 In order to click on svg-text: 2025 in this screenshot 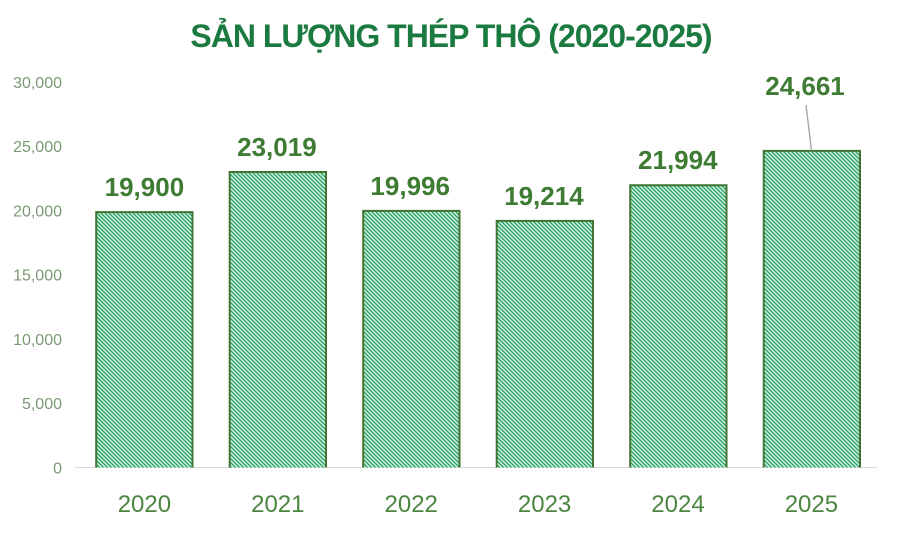, I will do `click(811, 504)`.